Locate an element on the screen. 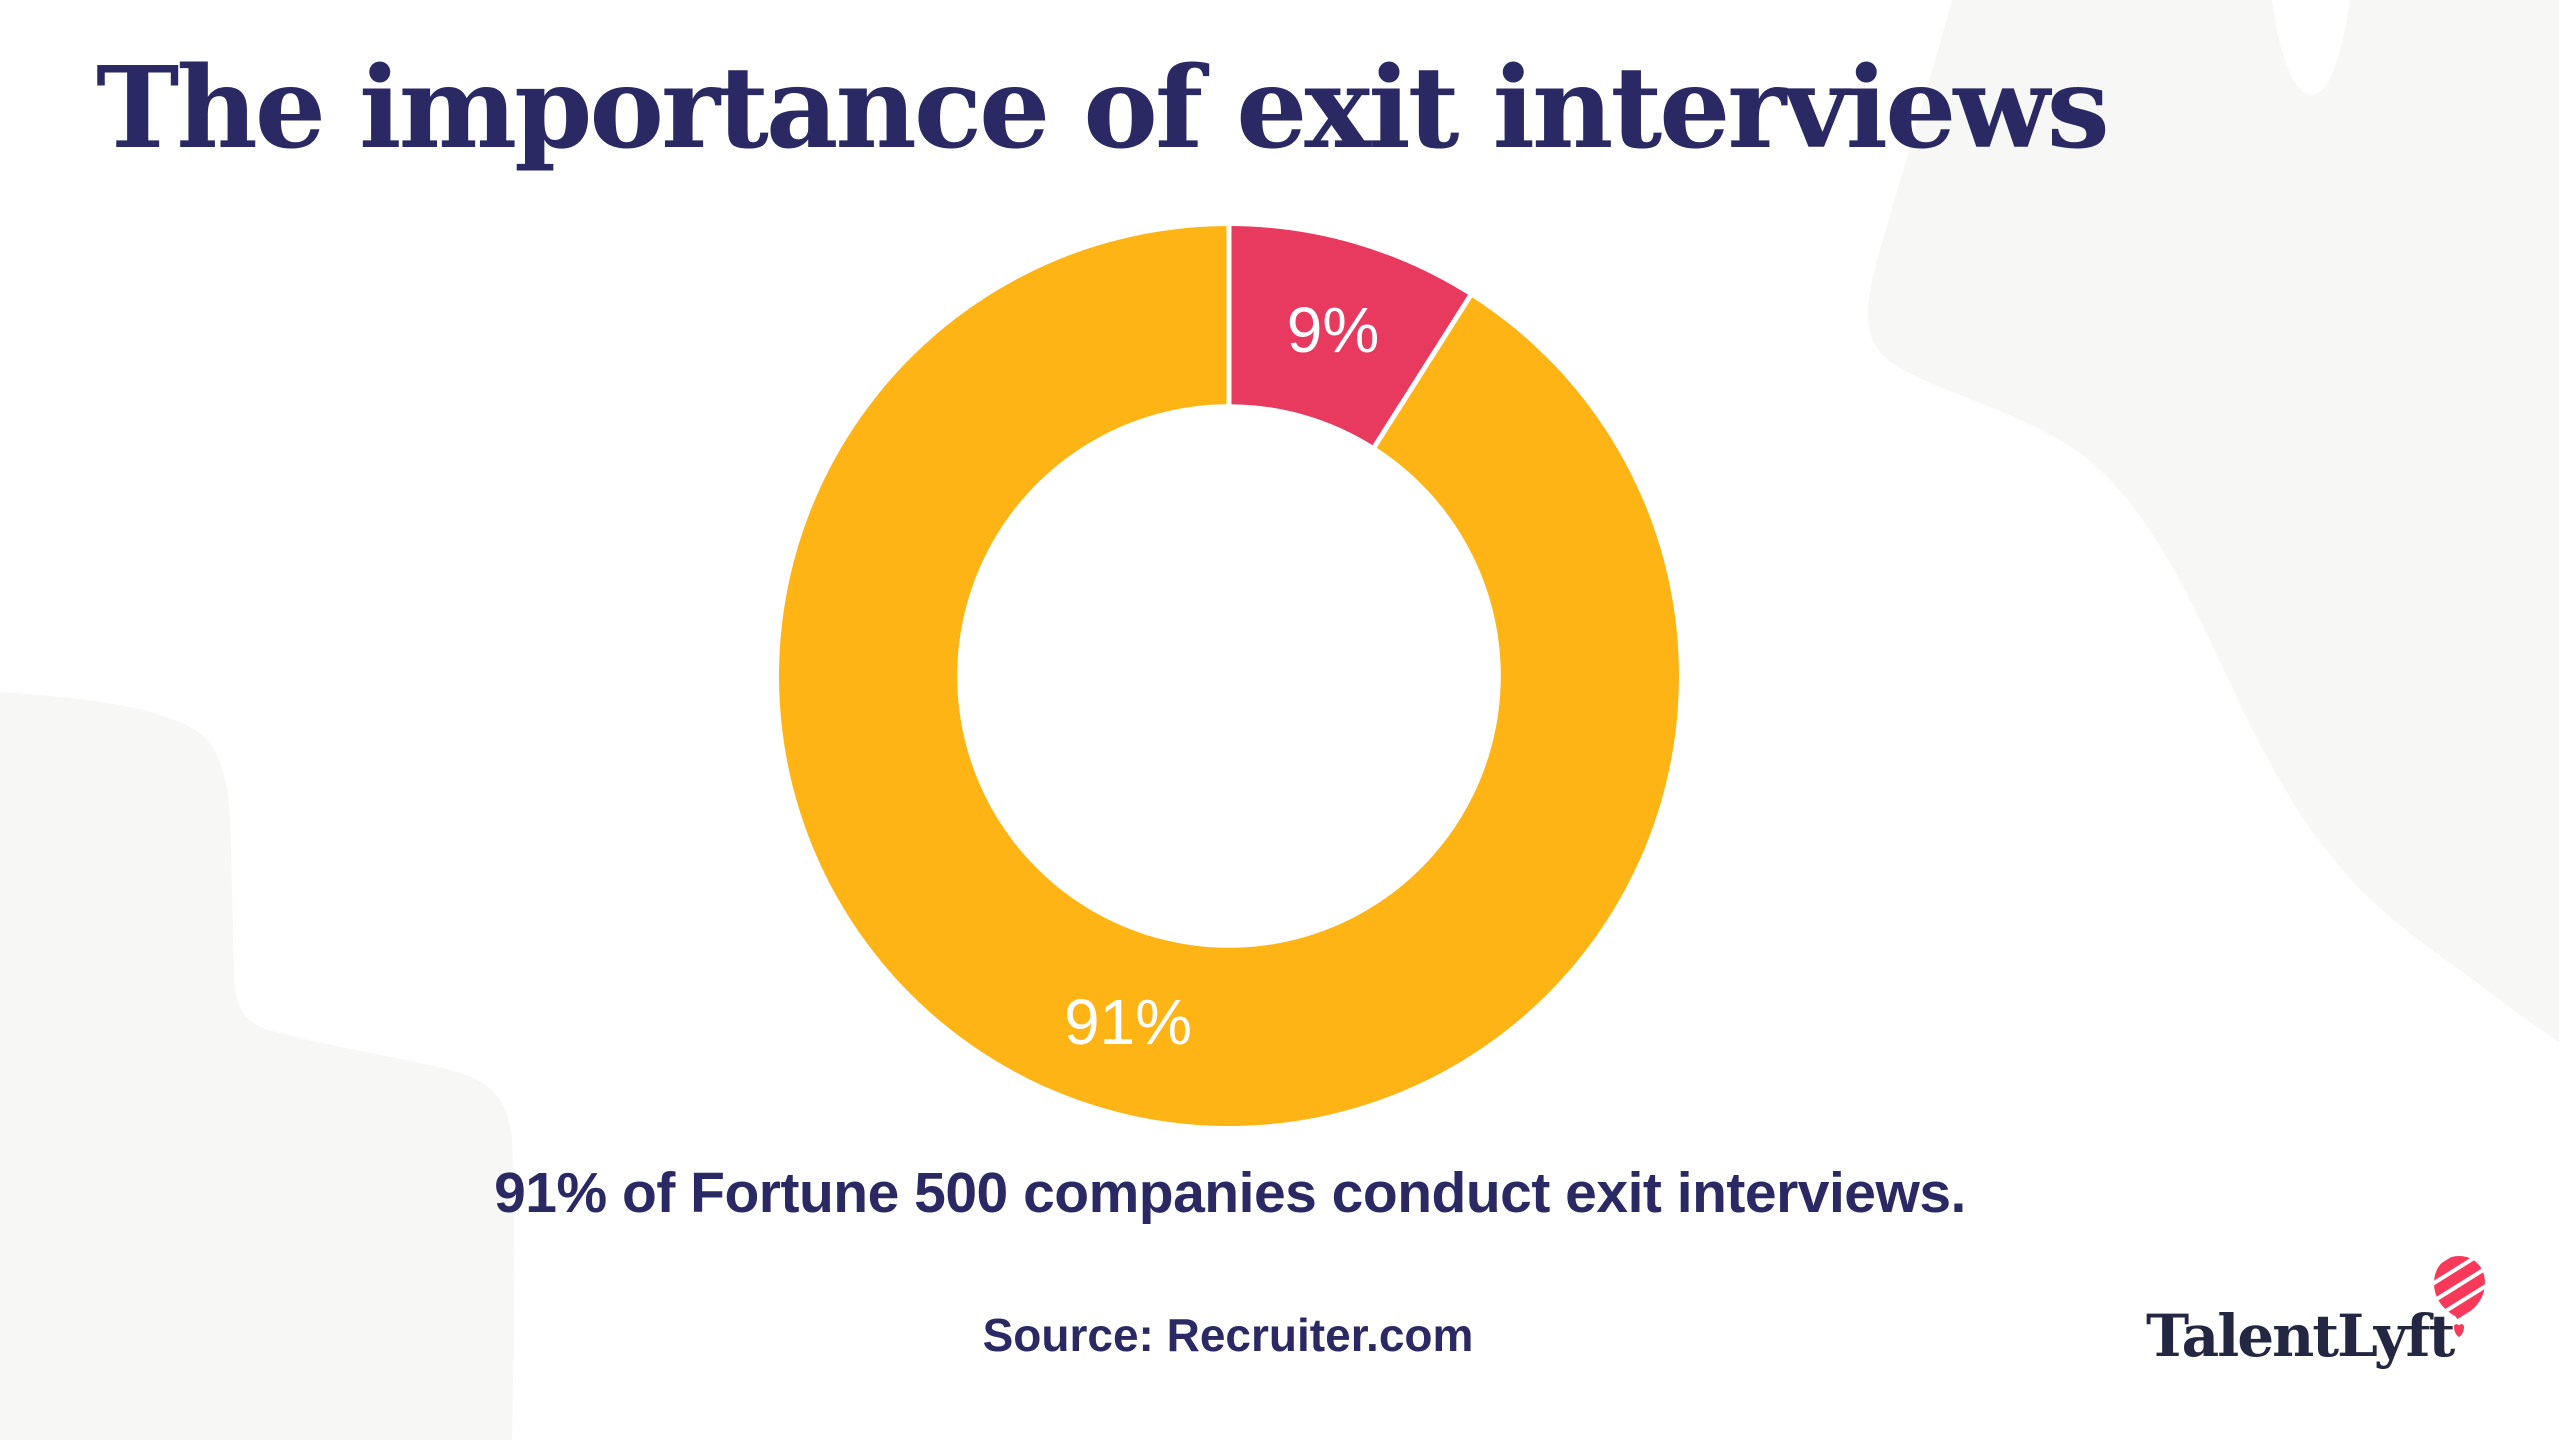 The height and width of the screenshot is (1440, 2559). slice-separator is located at coordinates (1422, 372).